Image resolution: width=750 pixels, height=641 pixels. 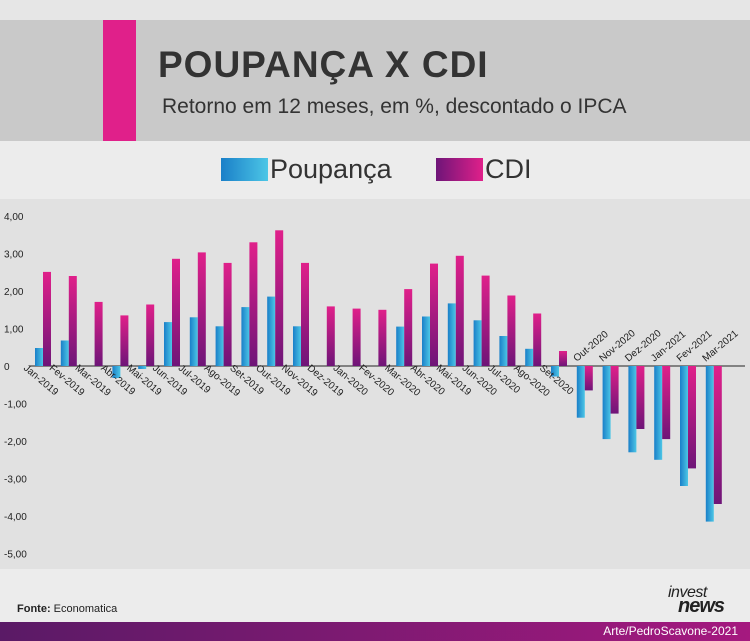 What do you see at coordinates (7, 367) in the screenshot?
I see `y-tick-label: 0` at bounding box center [7, 367].